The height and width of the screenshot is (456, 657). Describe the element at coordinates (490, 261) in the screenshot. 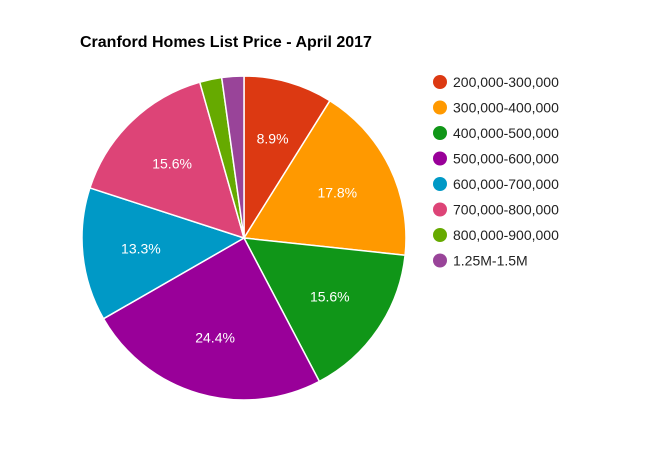

I see `legend-label-7: 1.25M-1.5M` at that location.